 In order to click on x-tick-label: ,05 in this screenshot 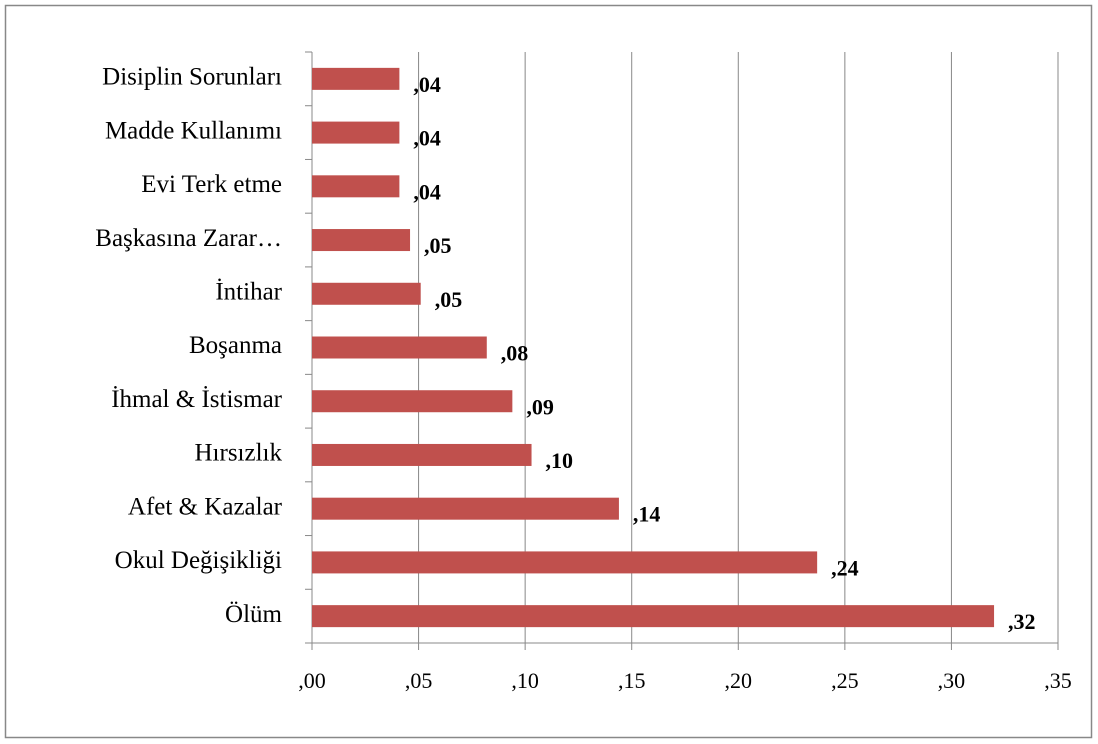, I will do `click(419, 680)`.